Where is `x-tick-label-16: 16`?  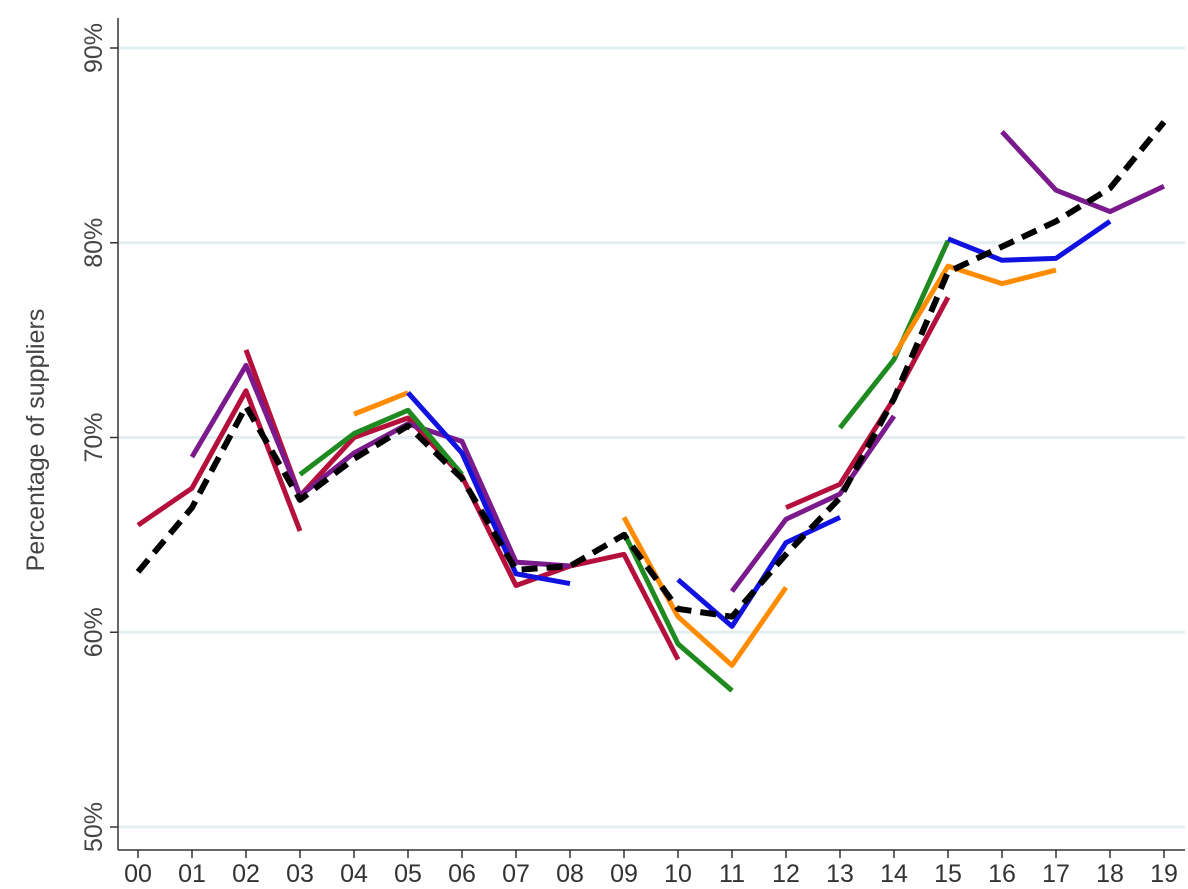 x-tick-label-16: 16 is located at coordinates (1002, 874).